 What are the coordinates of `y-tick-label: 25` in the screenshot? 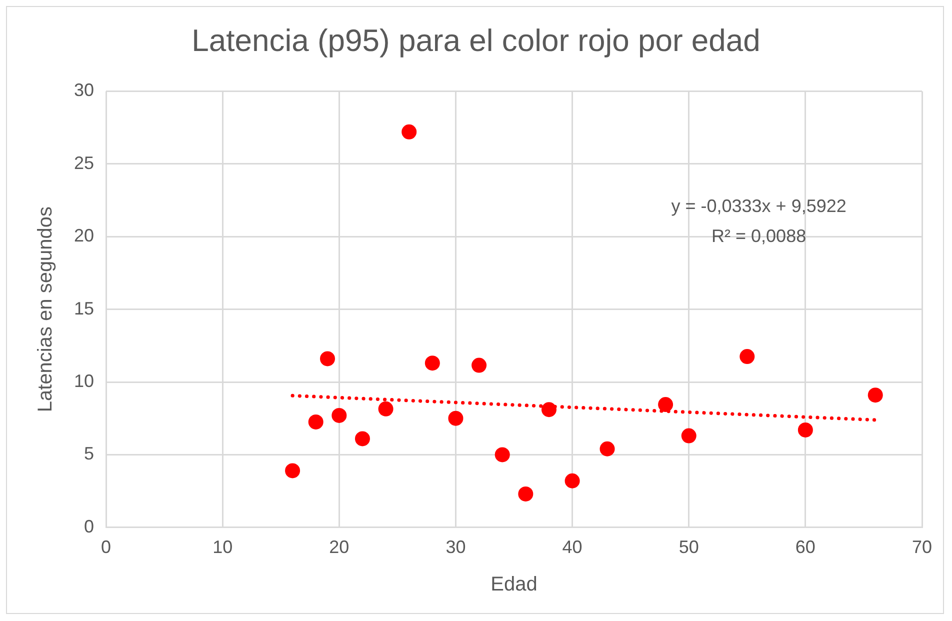 It's located at (84, 162).